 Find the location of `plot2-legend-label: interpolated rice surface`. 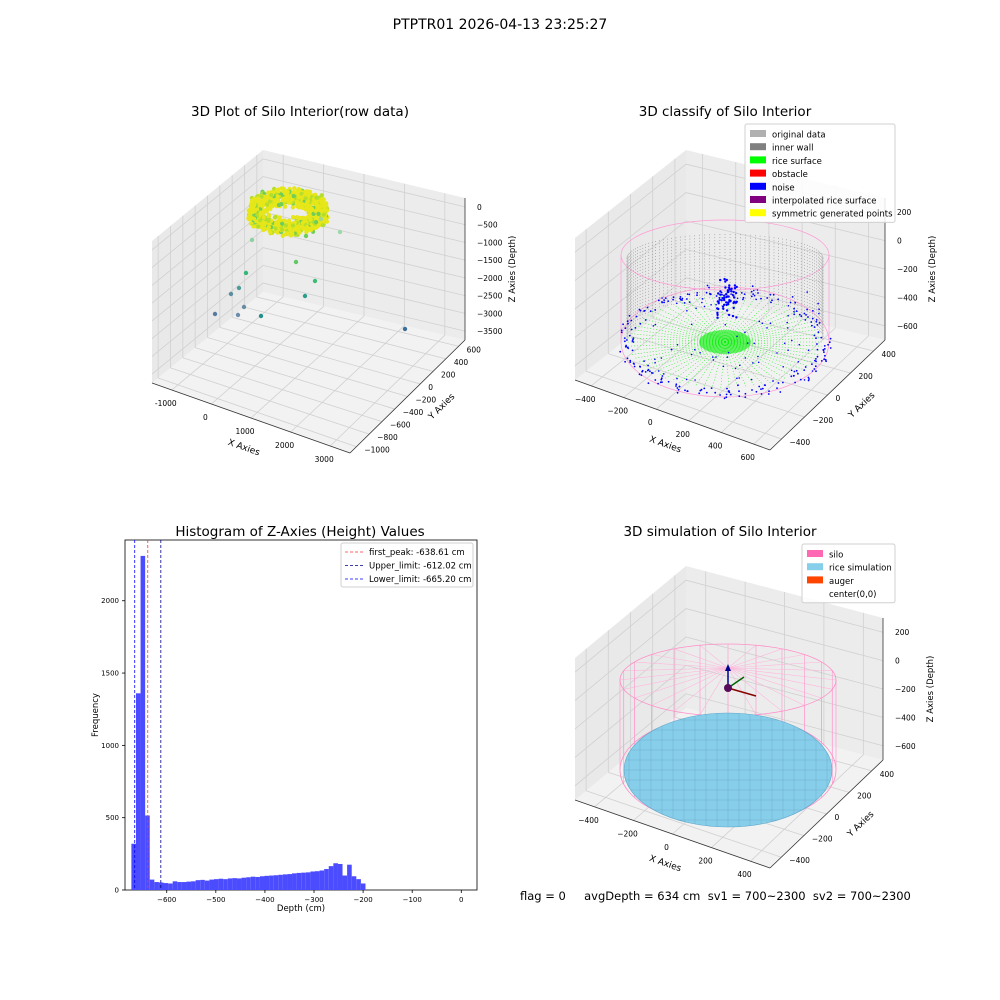

plot2-legend-label: interpolated rice surface is located at coordinates (824, 202).